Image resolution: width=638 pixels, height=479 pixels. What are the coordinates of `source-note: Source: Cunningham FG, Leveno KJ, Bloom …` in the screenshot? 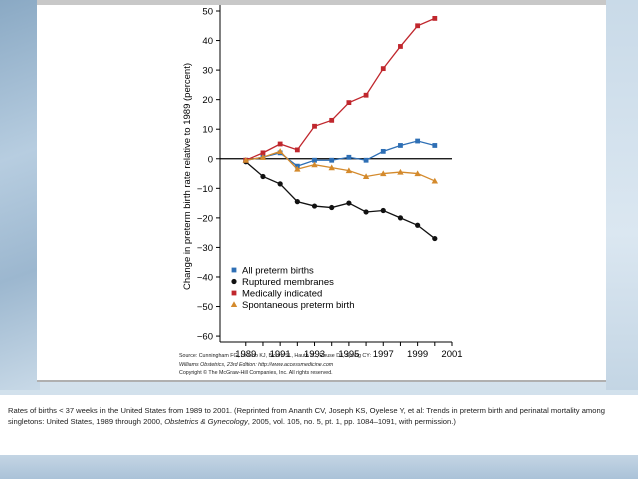 It's located at (275, 365).